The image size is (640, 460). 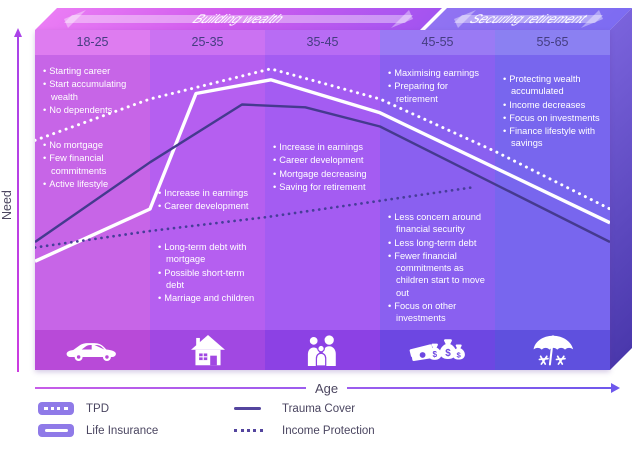 What do you see at coordinates (322, 42) in the screenshot?
I see `age-label: 35-45` at bounding box center [322, 42].